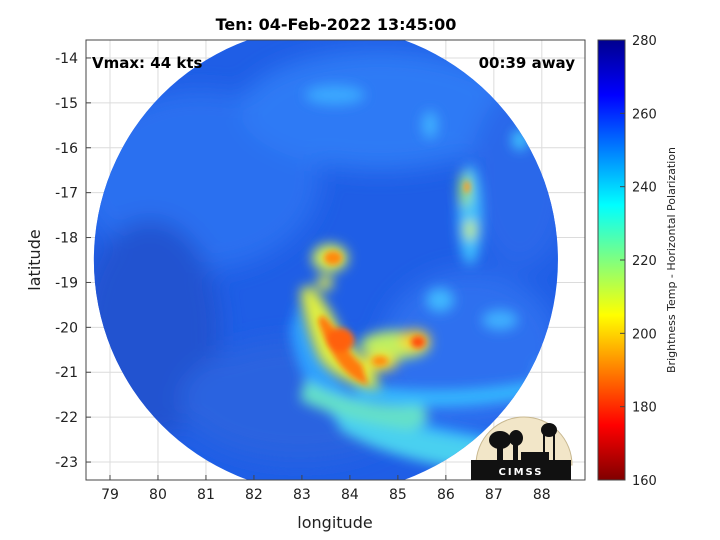  Describe the element at coordinates (521, 472) in the screenshot. I see `logo-text: CIMSS` at that location.